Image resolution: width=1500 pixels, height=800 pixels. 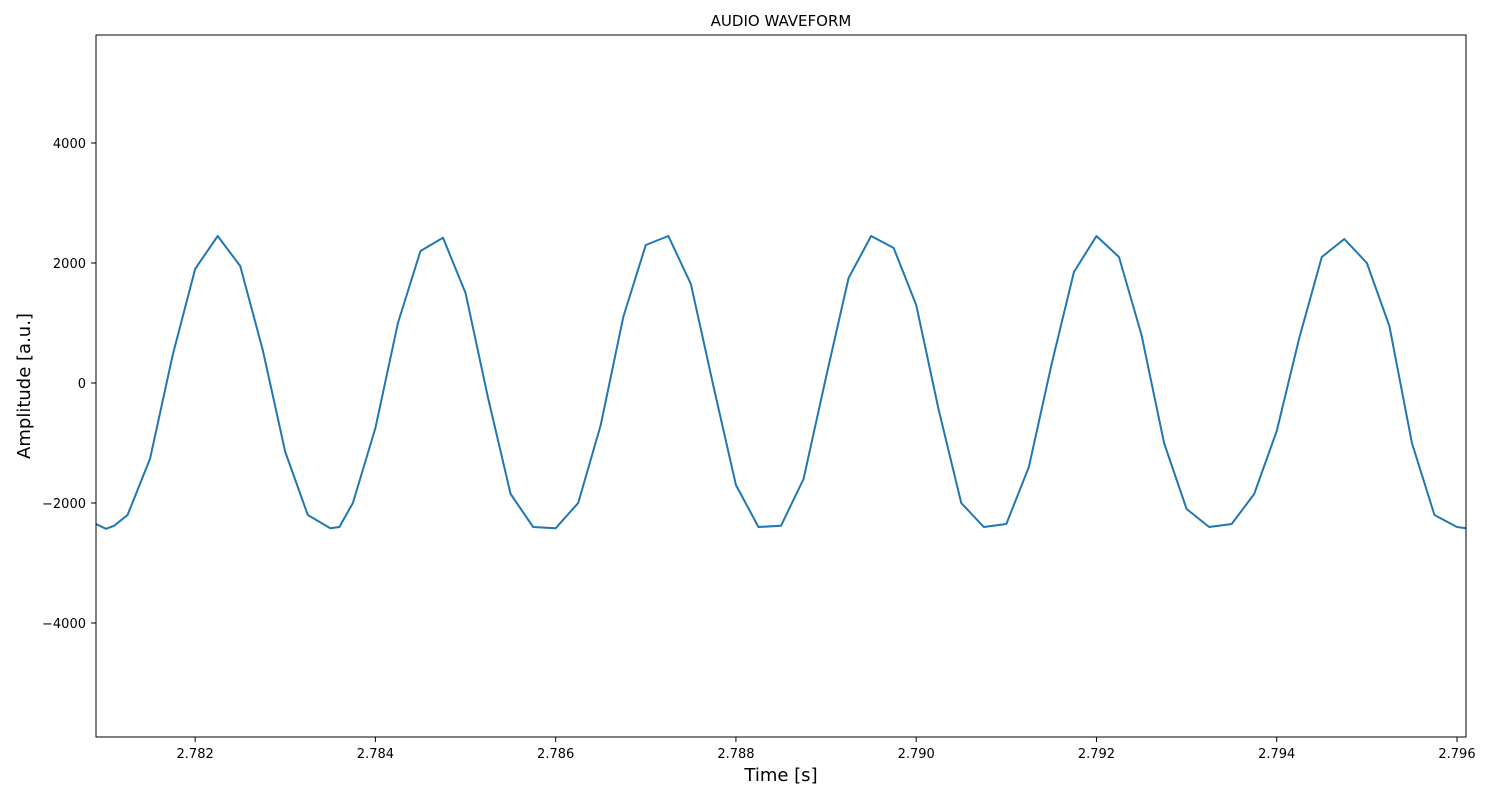 What do you see at coordinates (1456, 754) in the screenshot?
I see `x-tick-label: 2.796` at bounding box center [1456, 754].